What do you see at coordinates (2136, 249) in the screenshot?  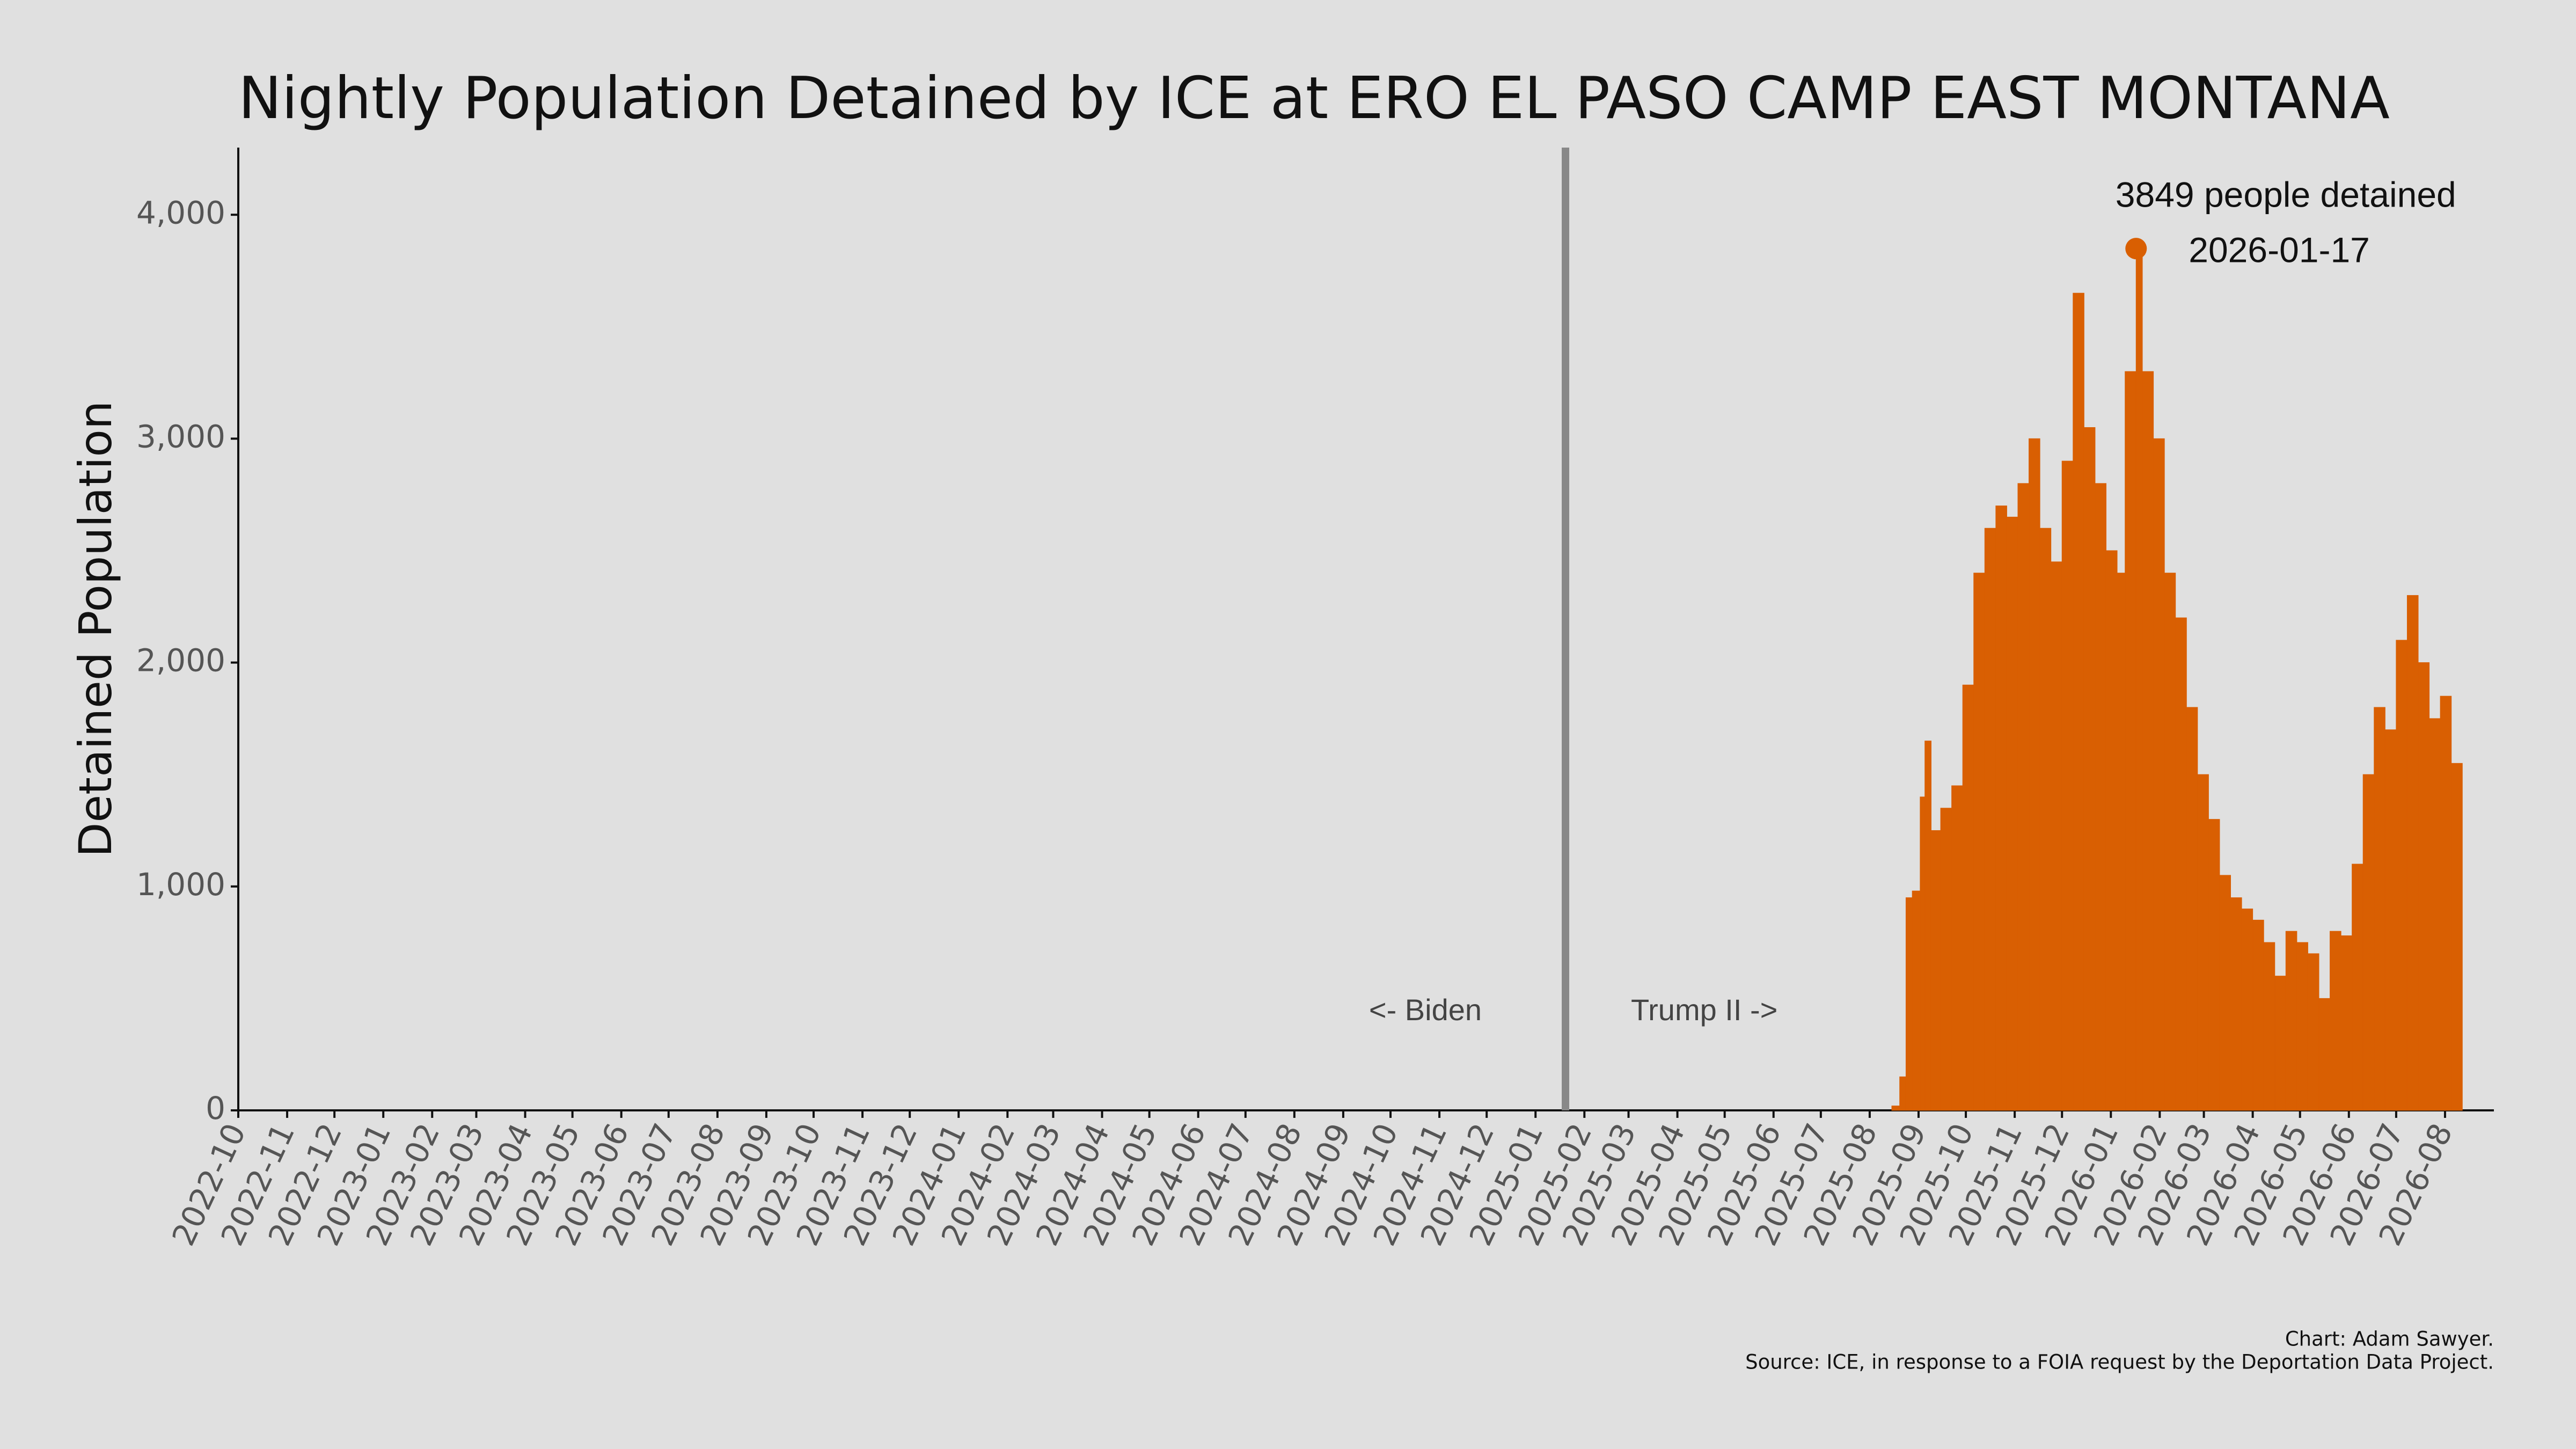 I see `annotation-point` at bounding box center [2136, 249].